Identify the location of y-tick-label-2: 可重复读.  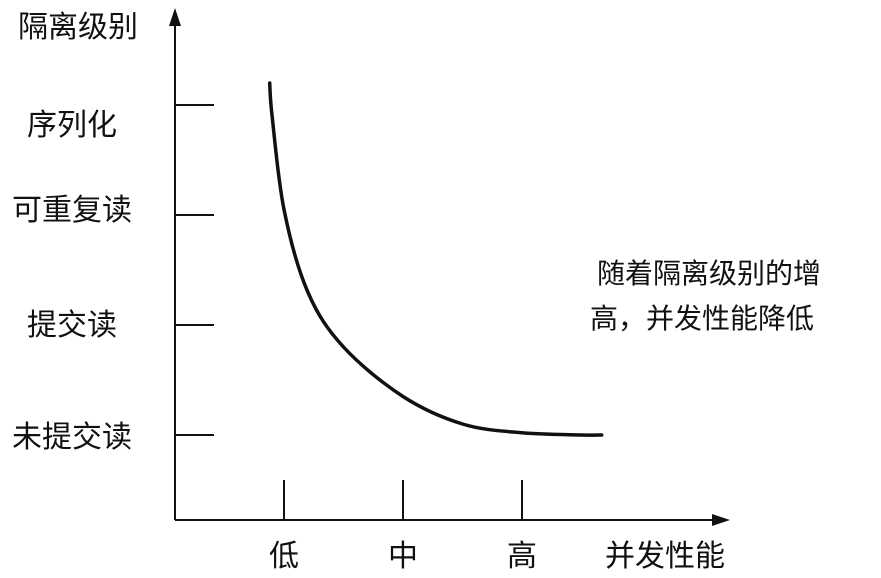
(72, 210).